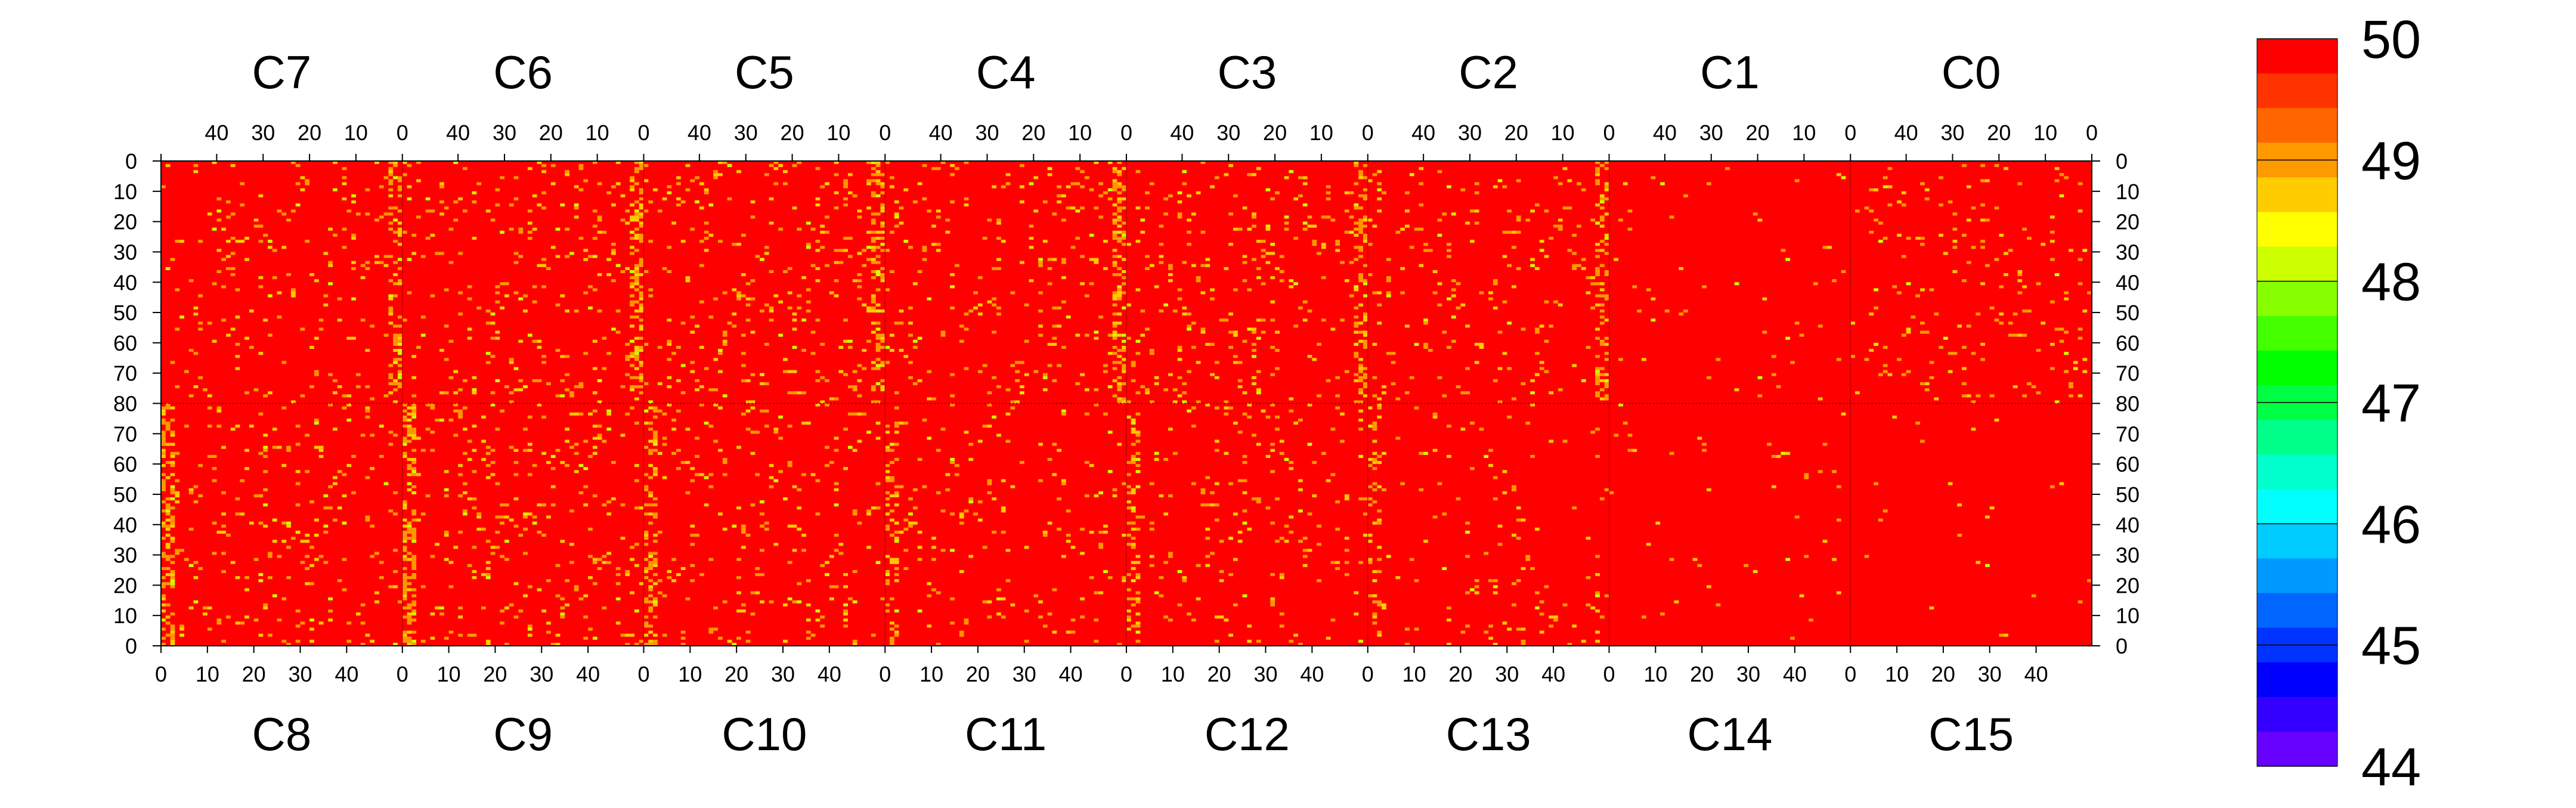 Image resolution: width=2576 pixels, height=808 pixels. I want to click on left-y-tick-label: 0, so click(131, 162).